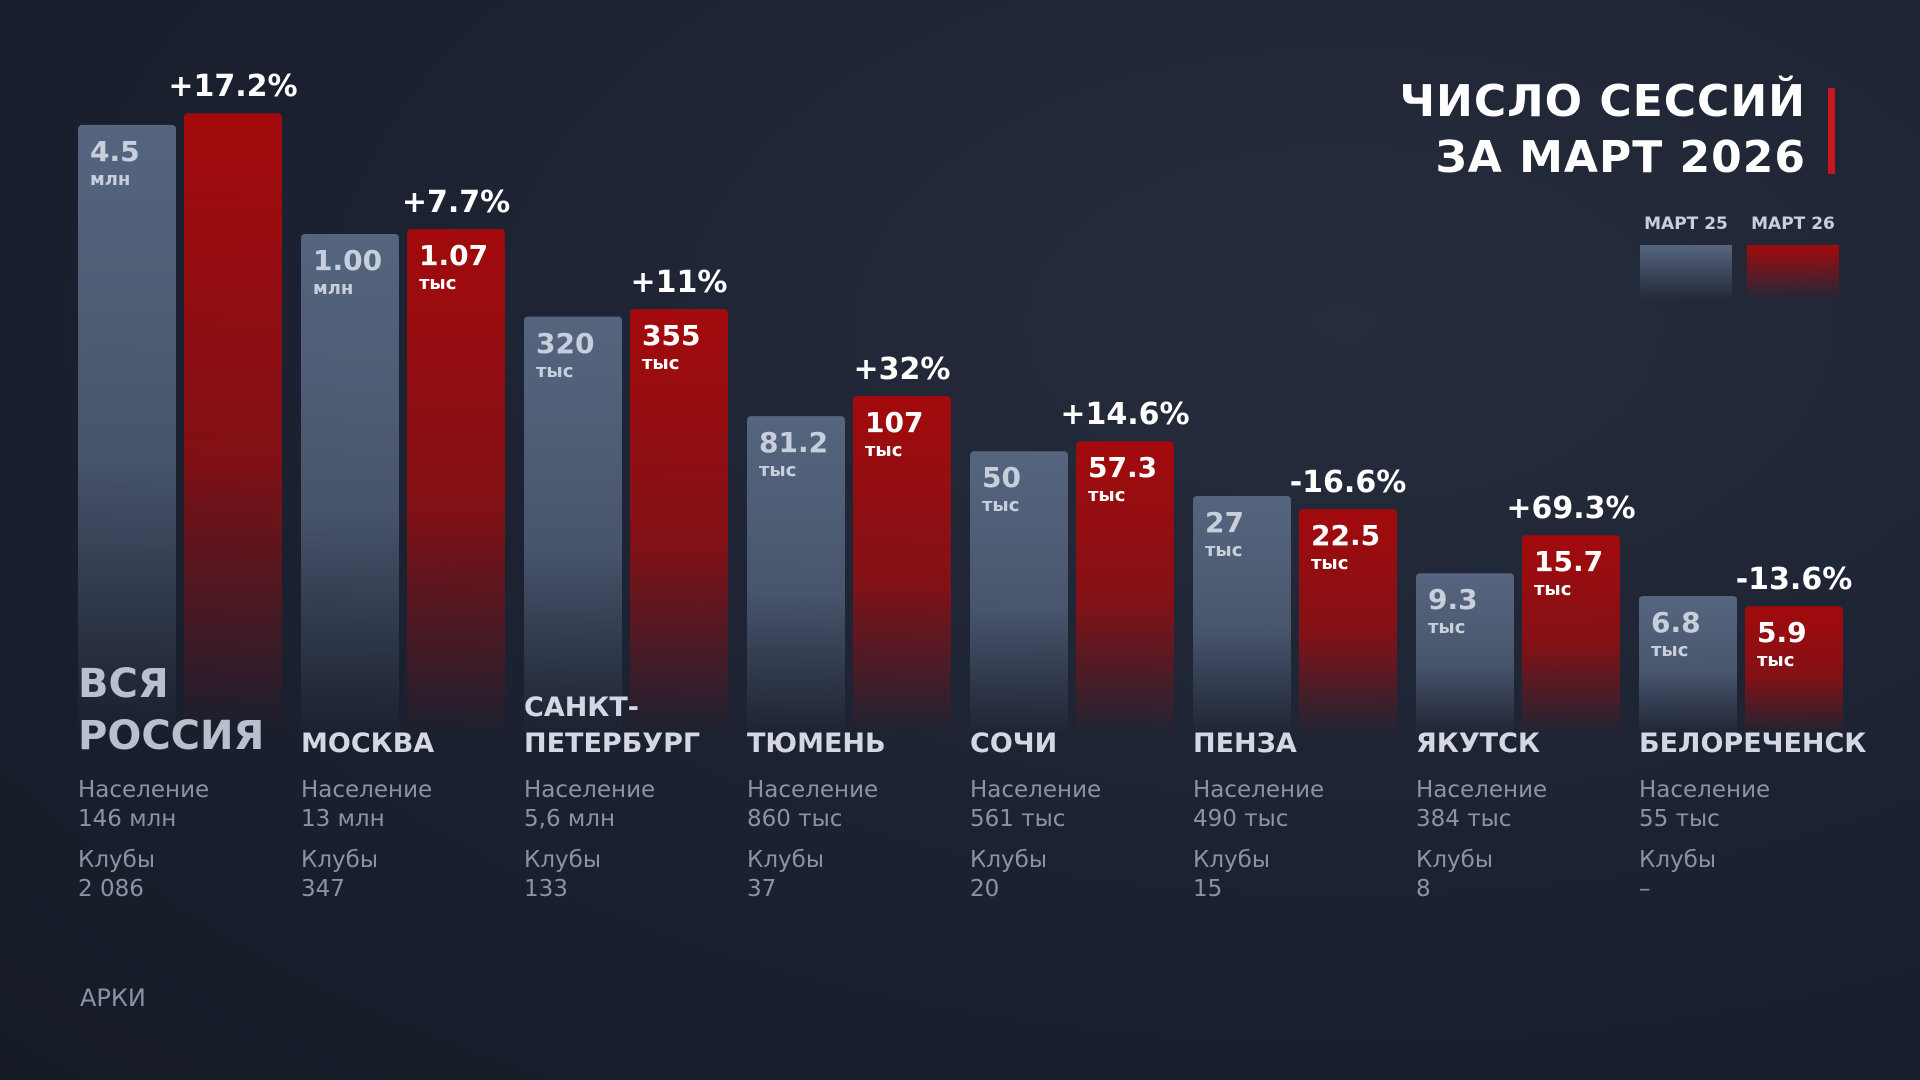  Describe the element at coordinates (1793, 224) in the screenshot. I see `legend-label: МАРТ 26` at that location.